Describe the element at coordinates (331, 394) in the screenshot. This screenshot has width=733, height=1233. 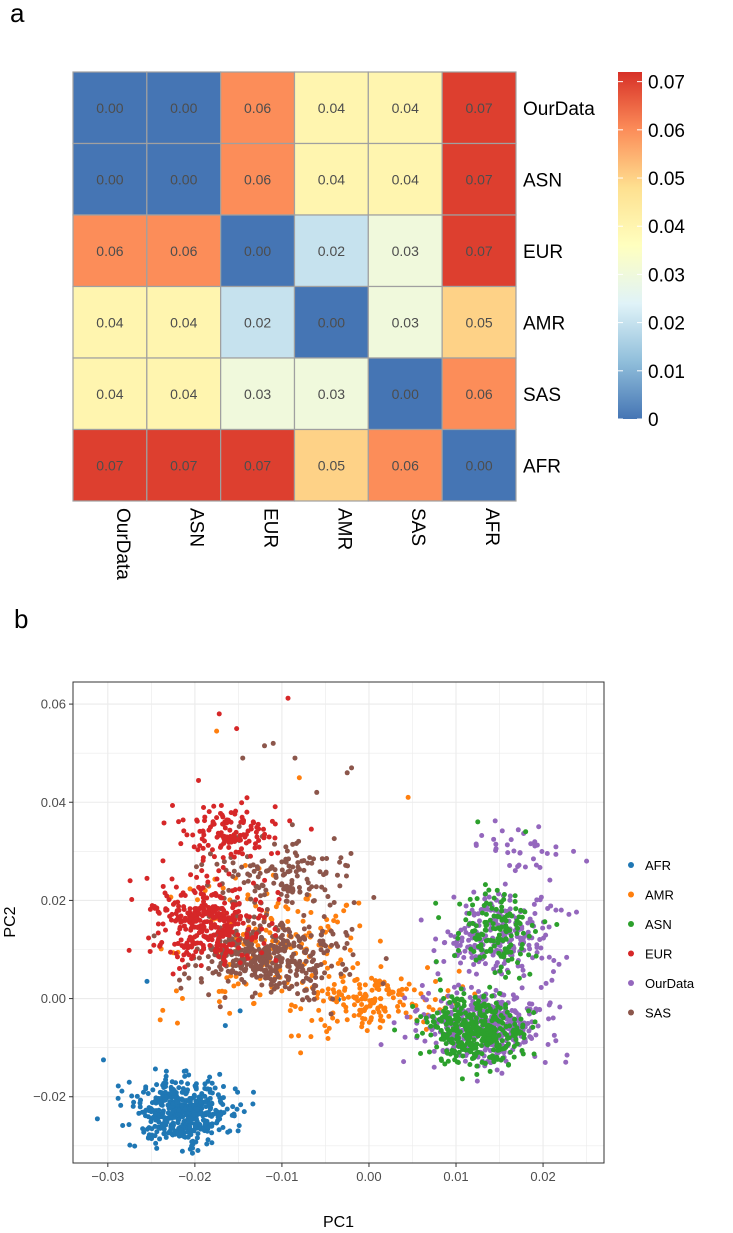
I see `heatmap-cell-label: 0.03` at that location.